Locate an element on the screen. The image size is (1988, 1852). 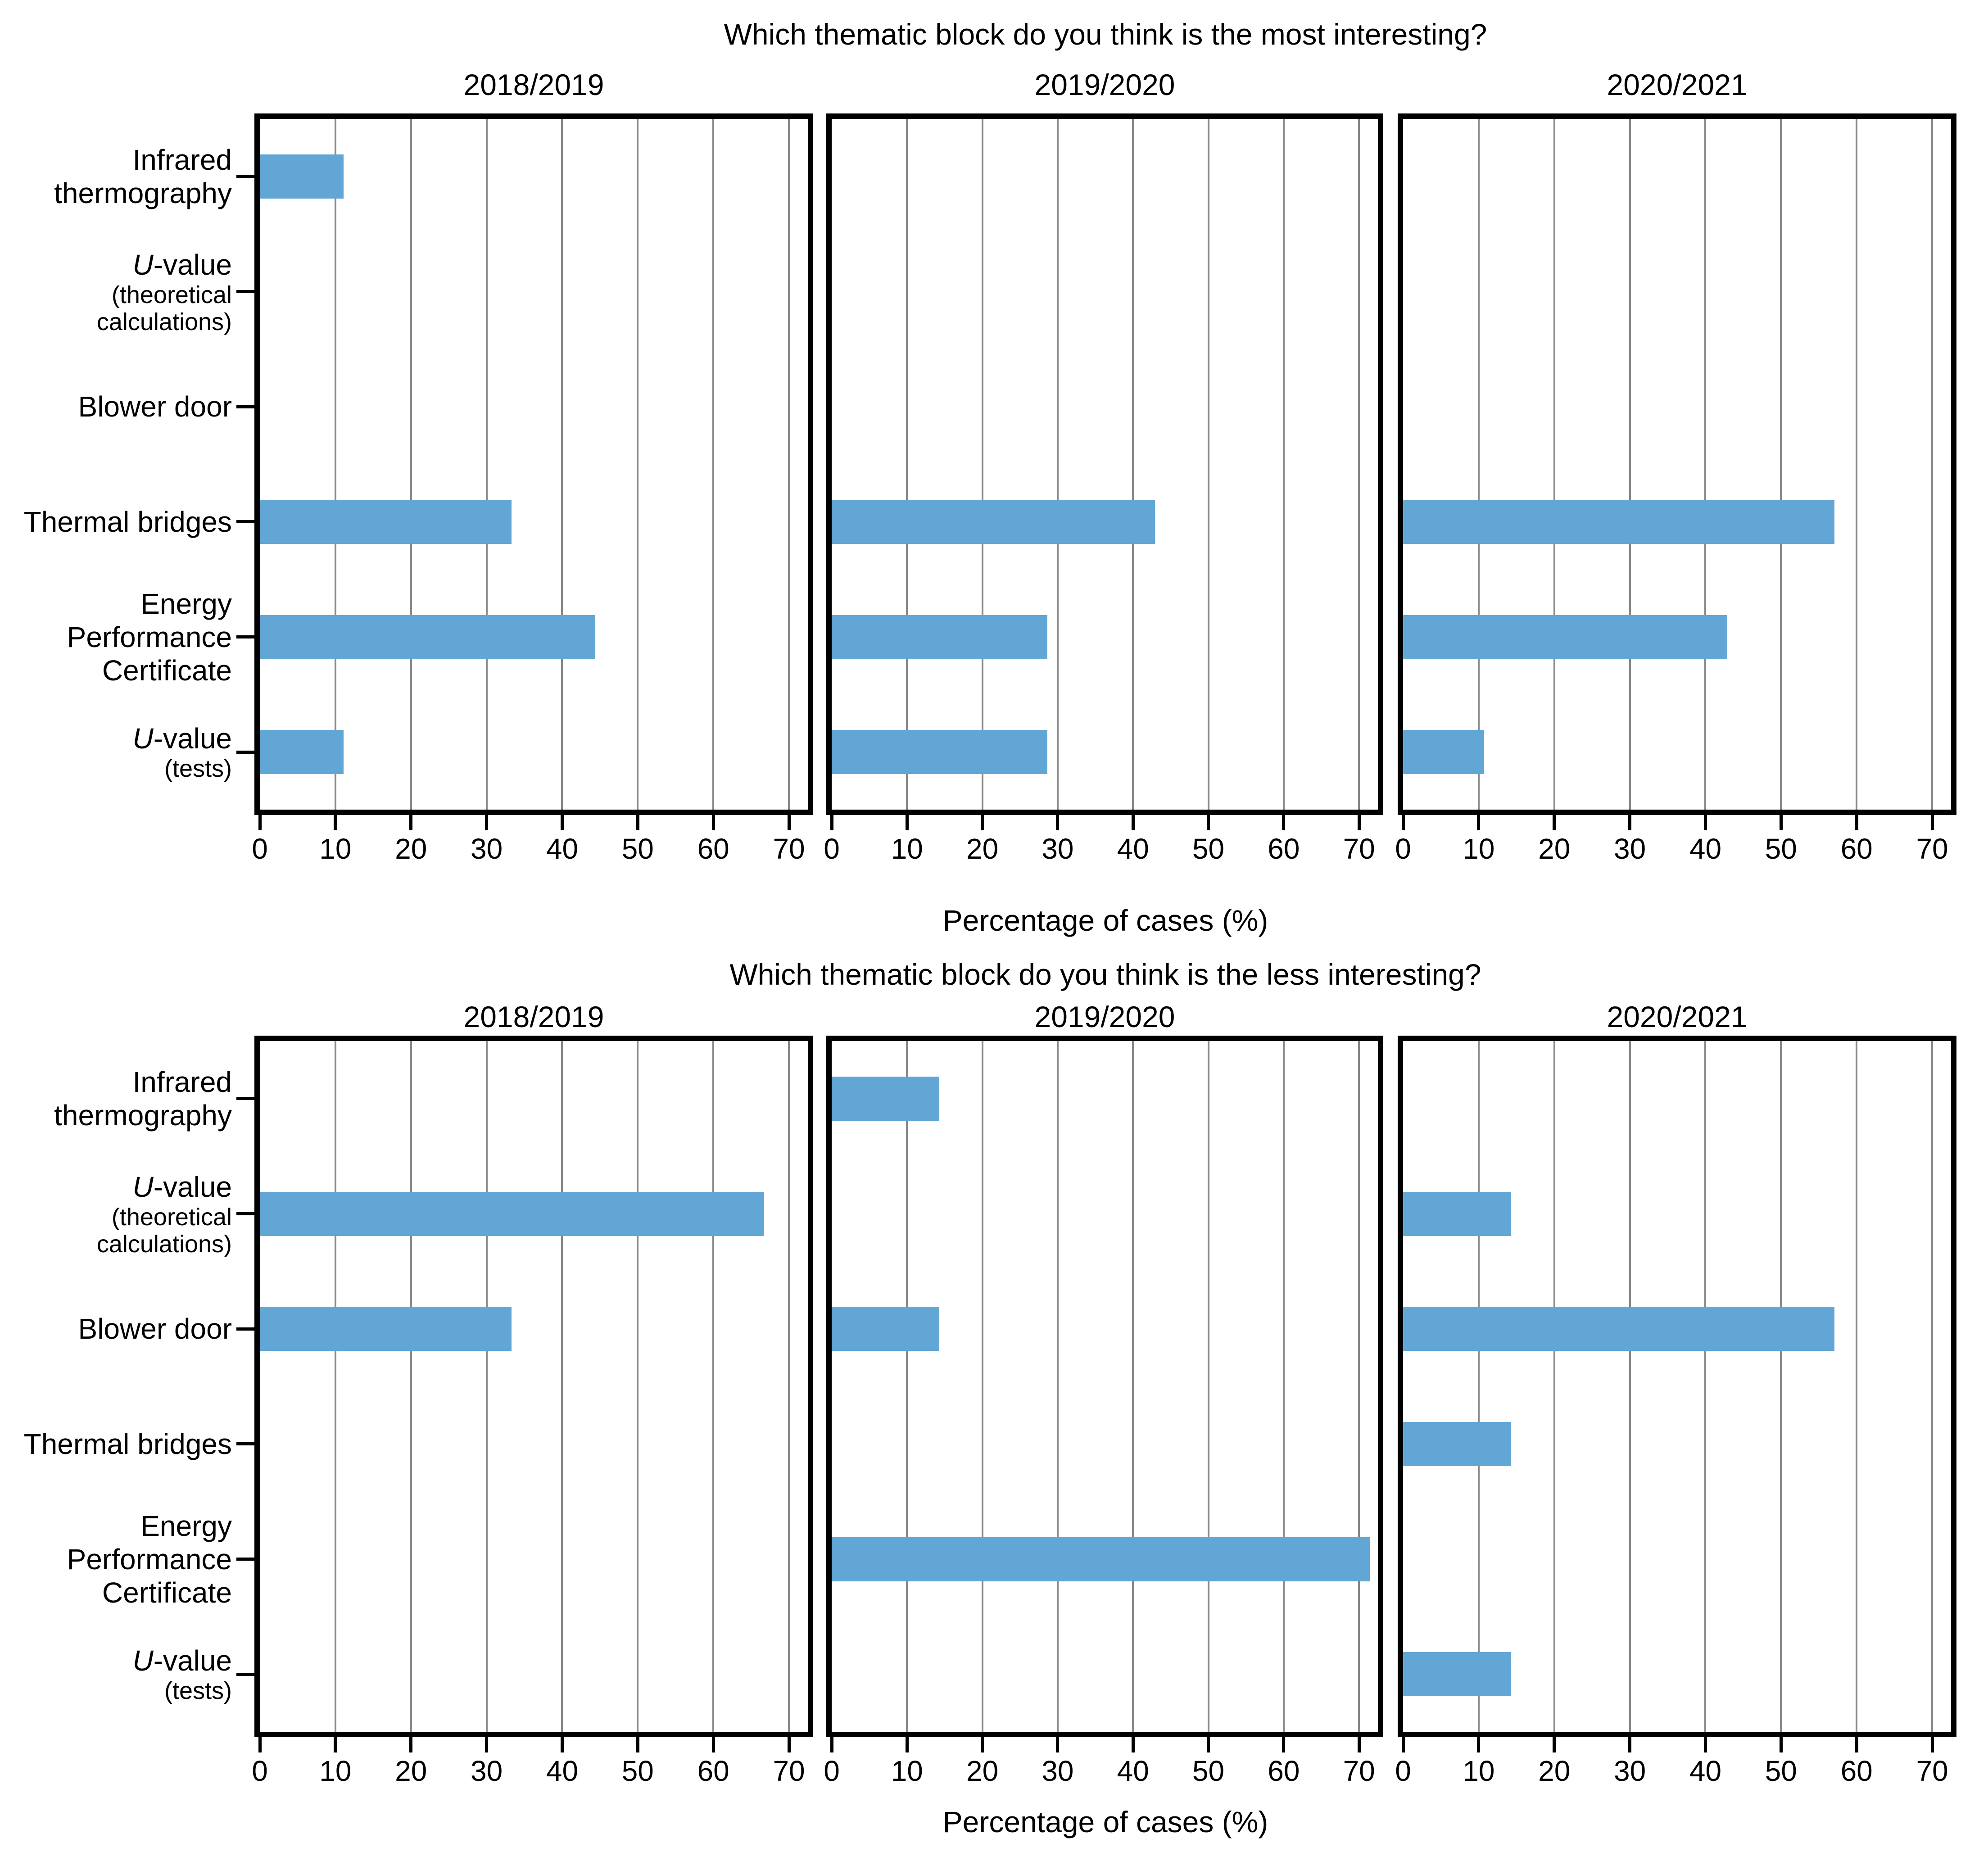
bar-u-value-theoretical-calculations is located at coordinates (1458, 1213).